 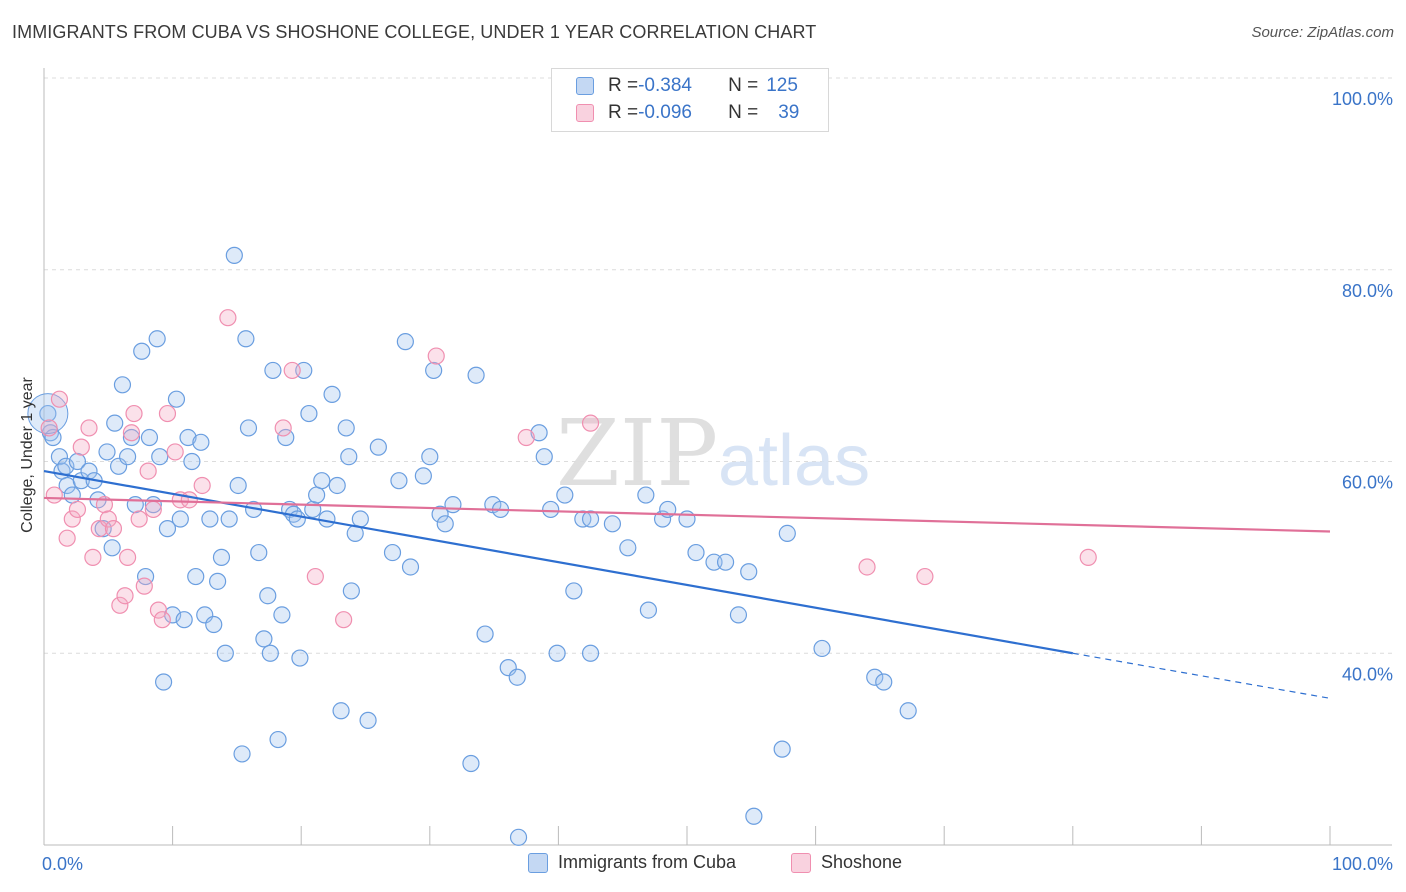 I want to click on bottom-legend-label-shoshone: Shoshone, so click(x=862, y=862).